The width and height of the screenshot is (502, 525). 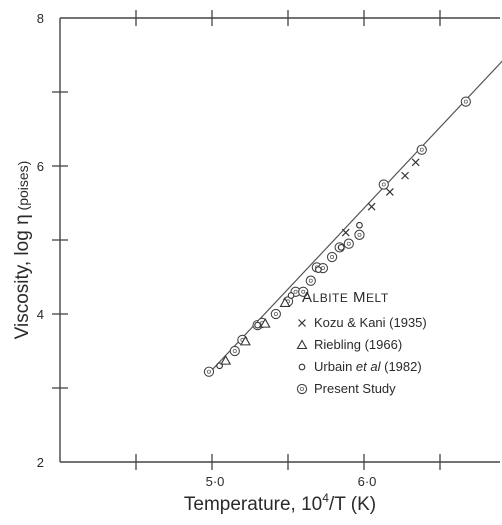 I want to click on x-axis-label: Temperature, 104/T (K), so click(x=280, y=503).